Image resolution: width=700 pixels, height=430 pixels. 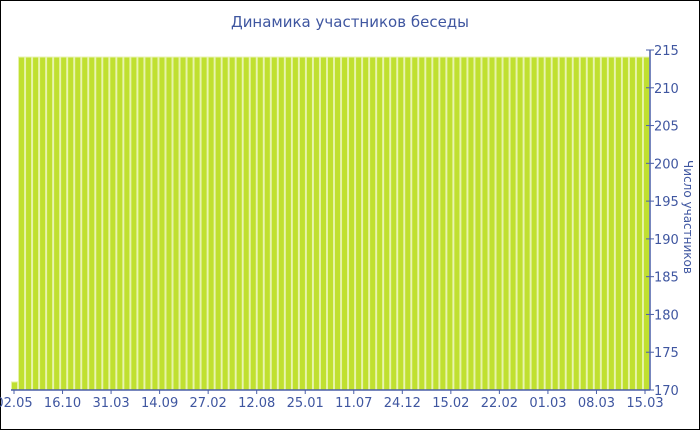 I want to click on x-tick-label: 15.03, so click(x=644, y=403).